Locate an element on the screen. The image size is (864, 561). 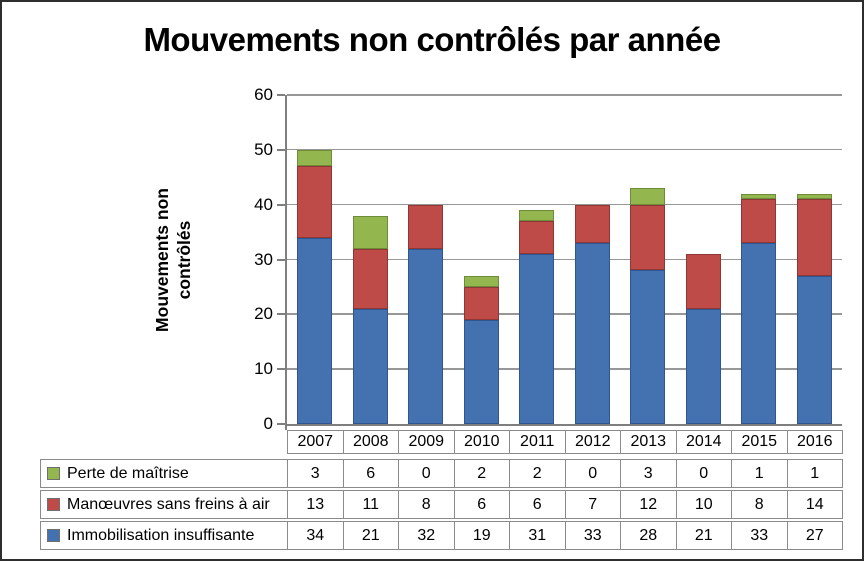
year-header-cell: 2011 is located at coordinates (537, 442).